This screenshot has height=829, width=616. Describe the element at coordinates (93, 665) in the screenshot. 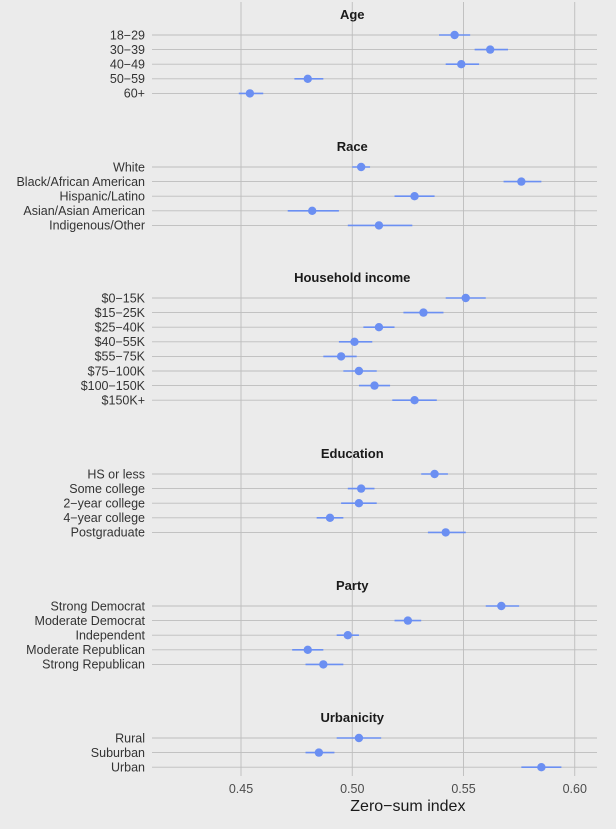

I see `row-label: Strong Republican` at that location.